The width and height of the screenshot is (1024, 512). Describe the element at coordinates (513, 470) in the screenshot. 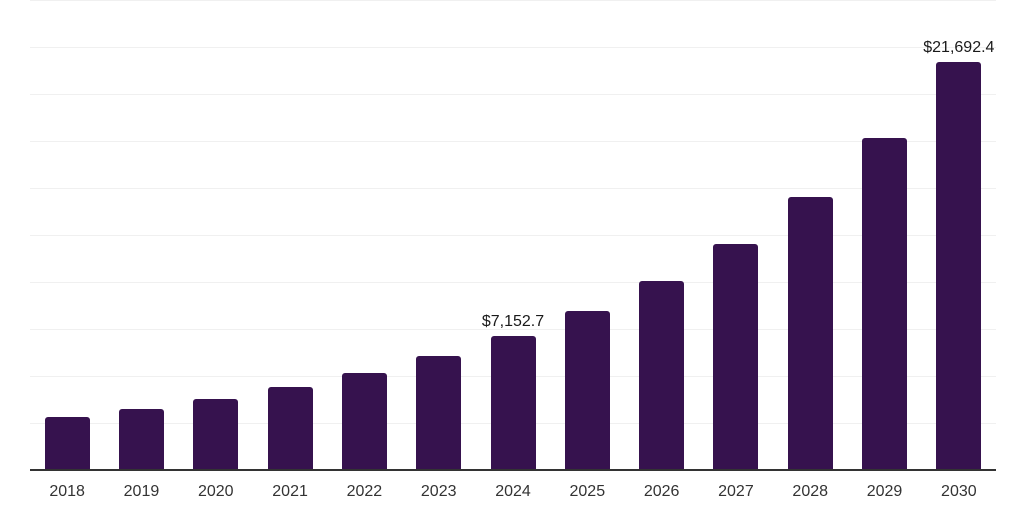

I see `x-axis-line` at that location.